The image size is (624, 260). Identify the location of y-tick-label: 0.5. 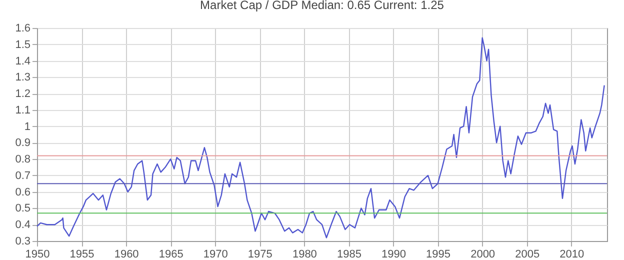
(22, 208).